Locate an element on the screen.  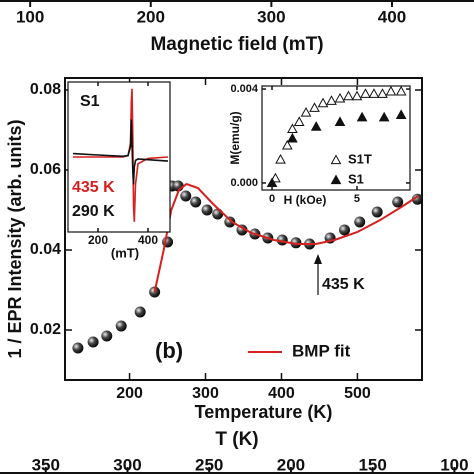
inset-title: S1 is located at coordinates (90, 101).